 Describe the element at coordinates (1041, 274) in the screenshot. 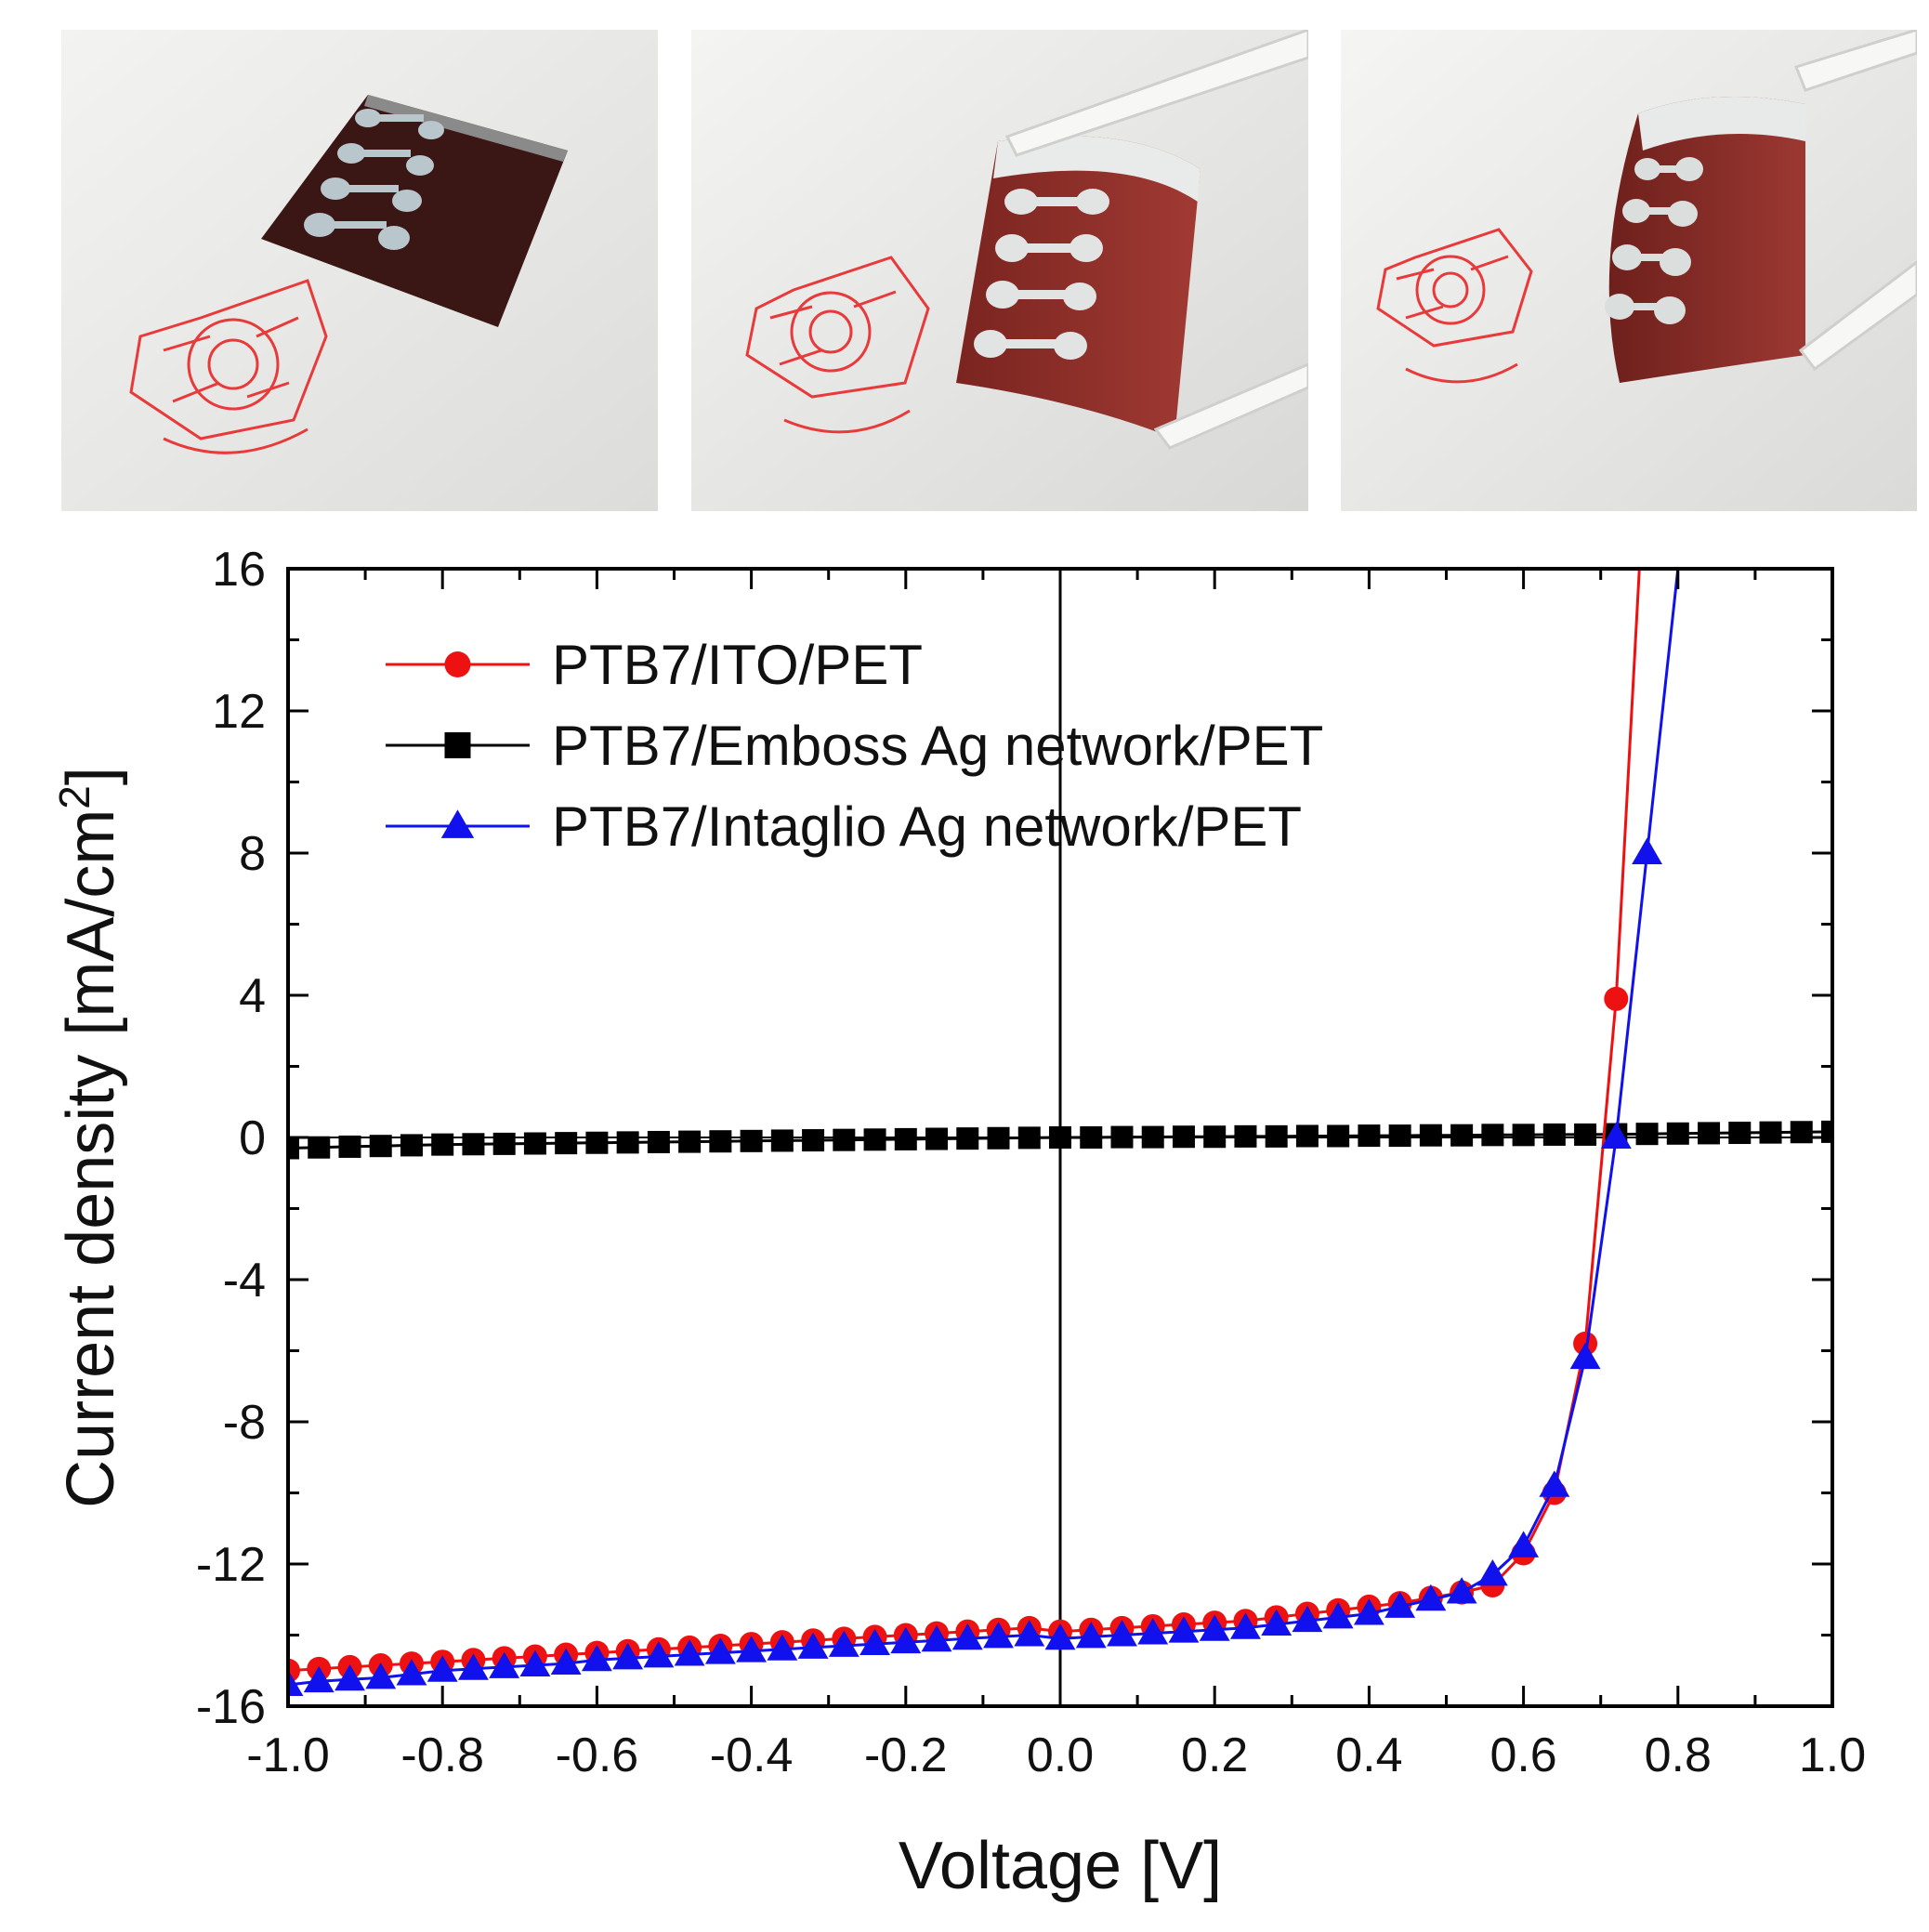

I see `bent-device-electrodes` at that location.